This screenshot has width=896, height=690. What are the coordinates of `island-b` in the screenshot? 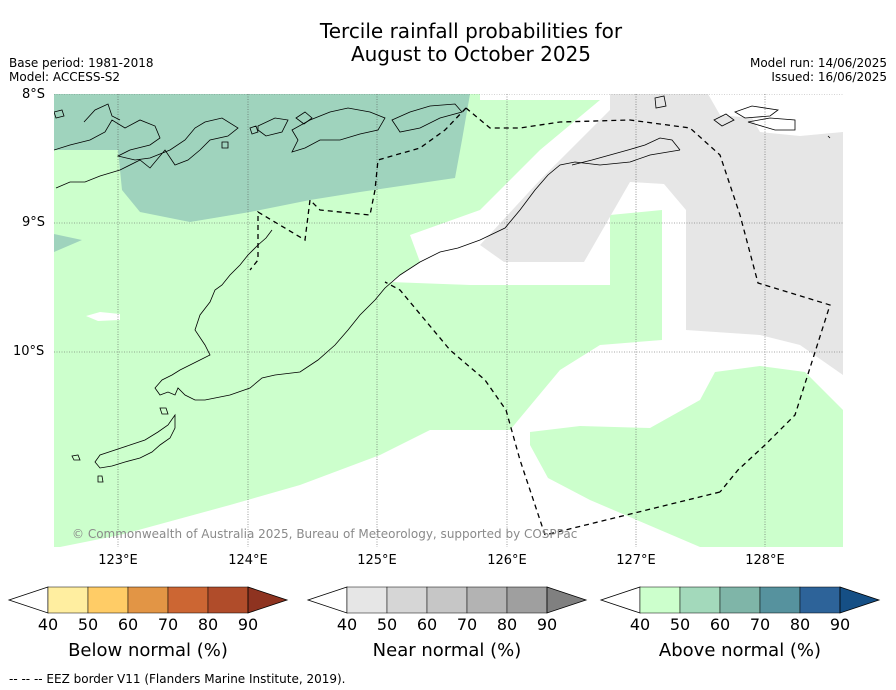 It's located at (338, 130).